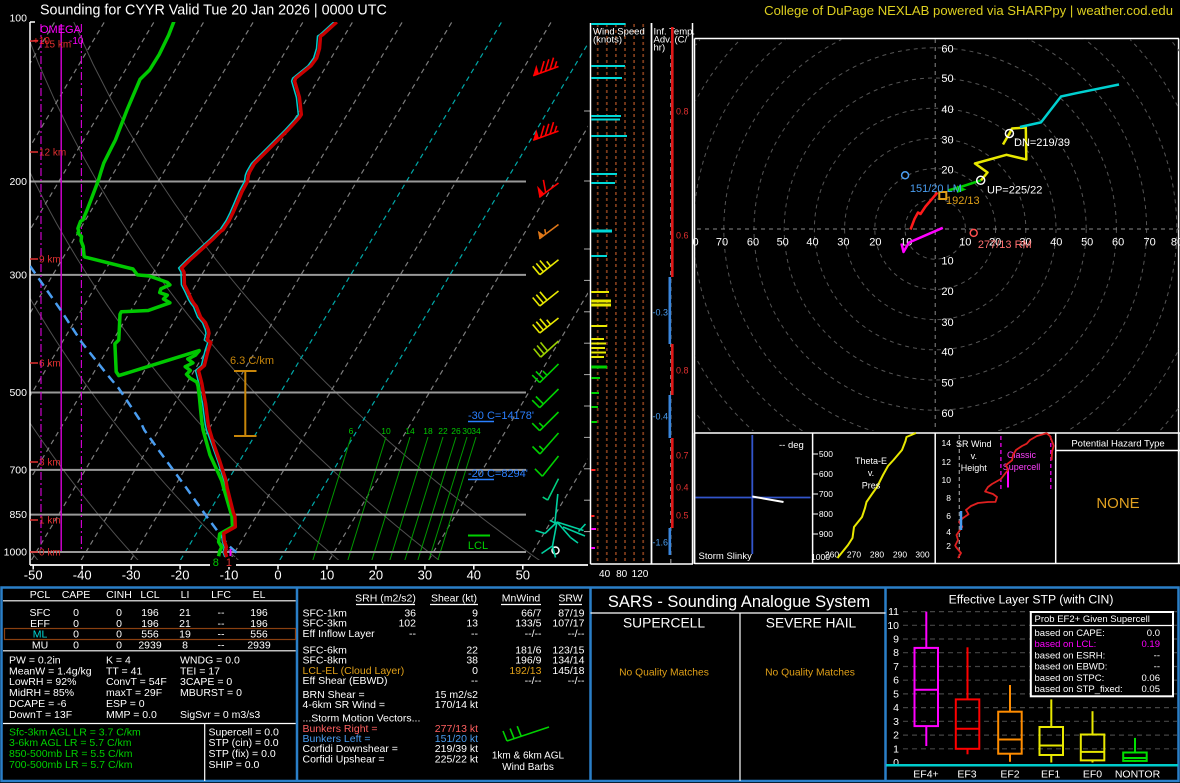 The width and height of the screenshot is (1180, 783). What do you see at coordinates (1151, 644) in the screenshot?
I see `svg-text: 0.19` at bounding box center [1151, 644].